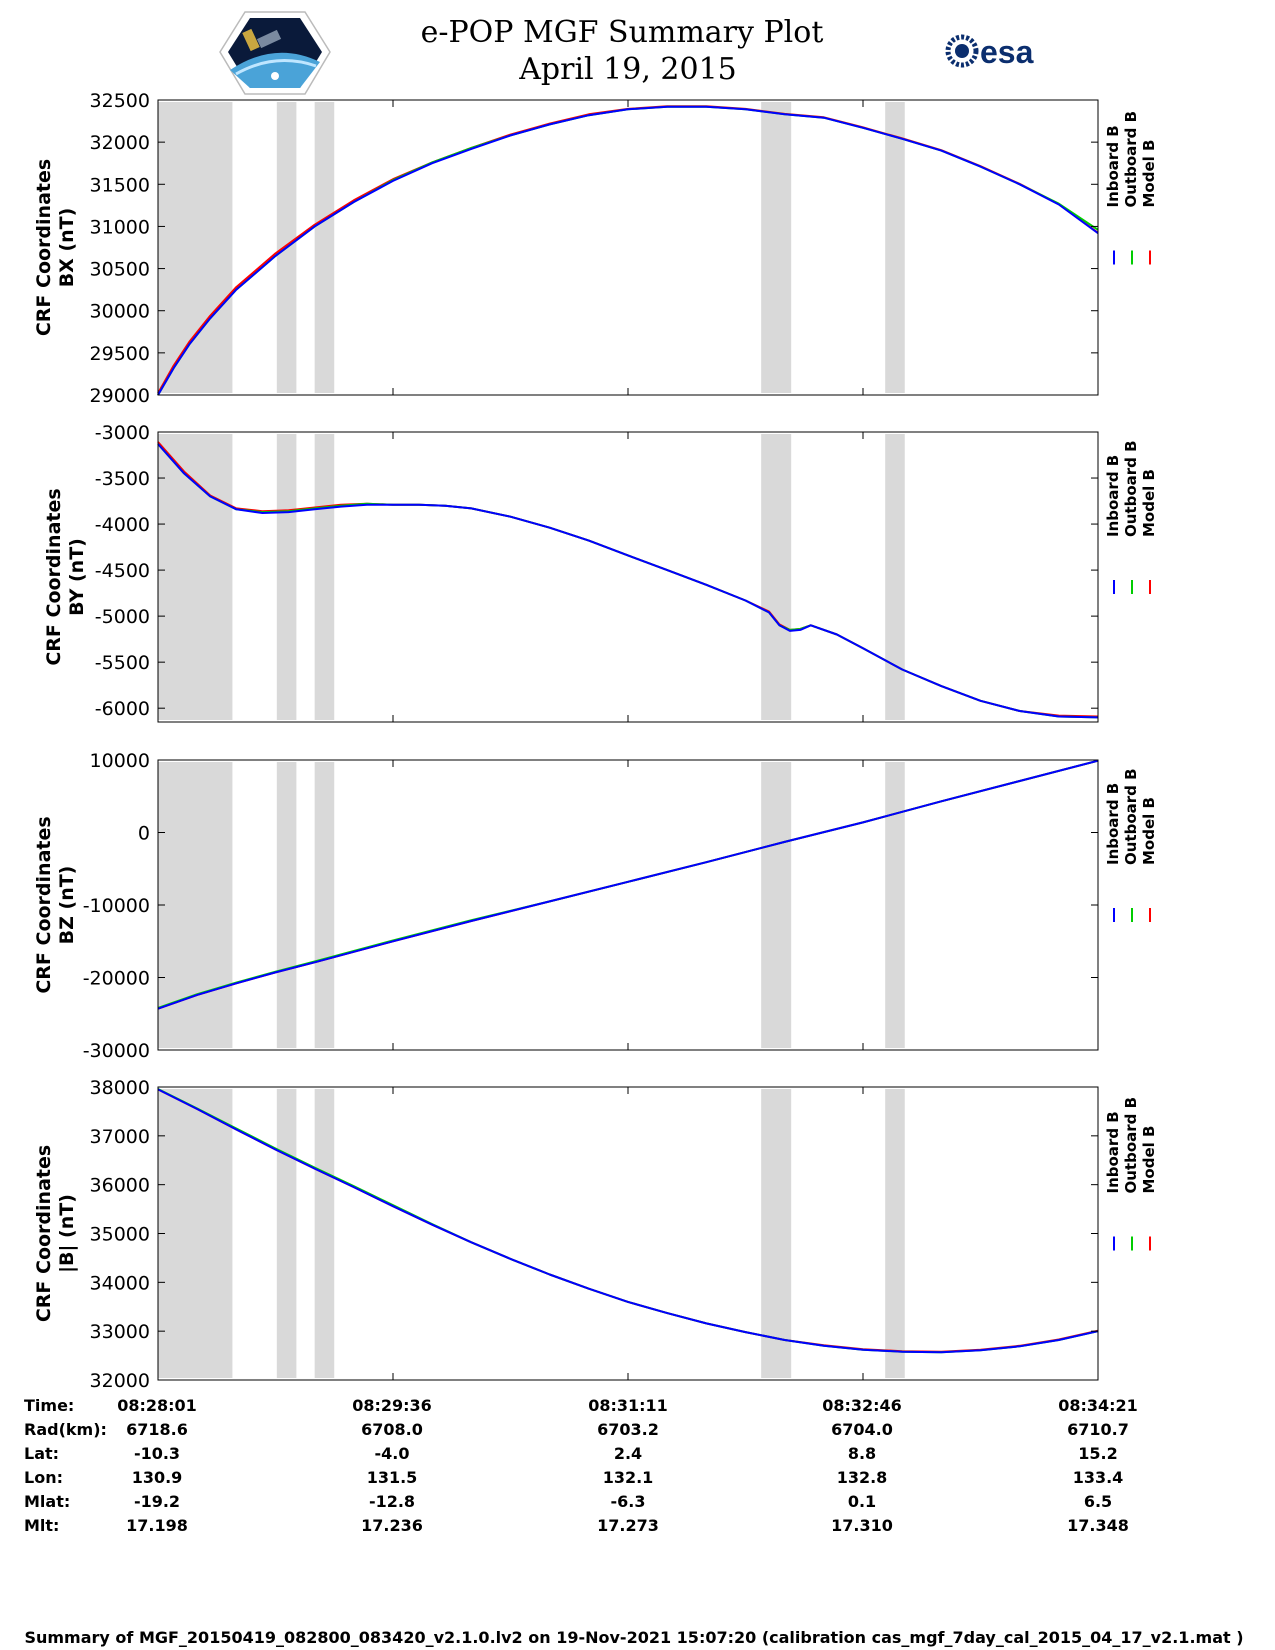  I want to click on info-cell: 6718.6, so click(157, 1429).